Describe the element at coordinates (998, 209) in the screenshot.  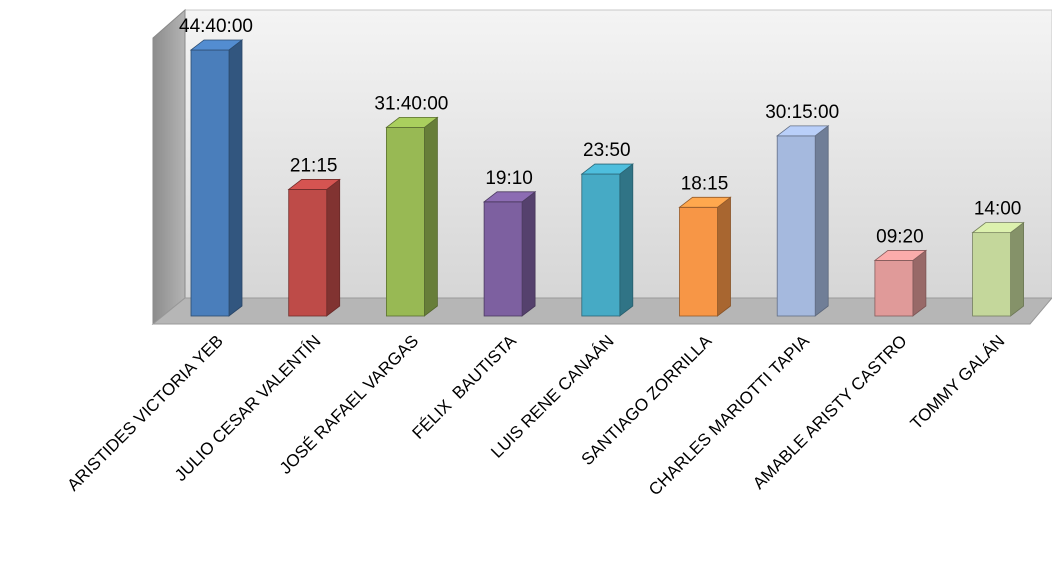
I see `data-label: 14:00` at that location.